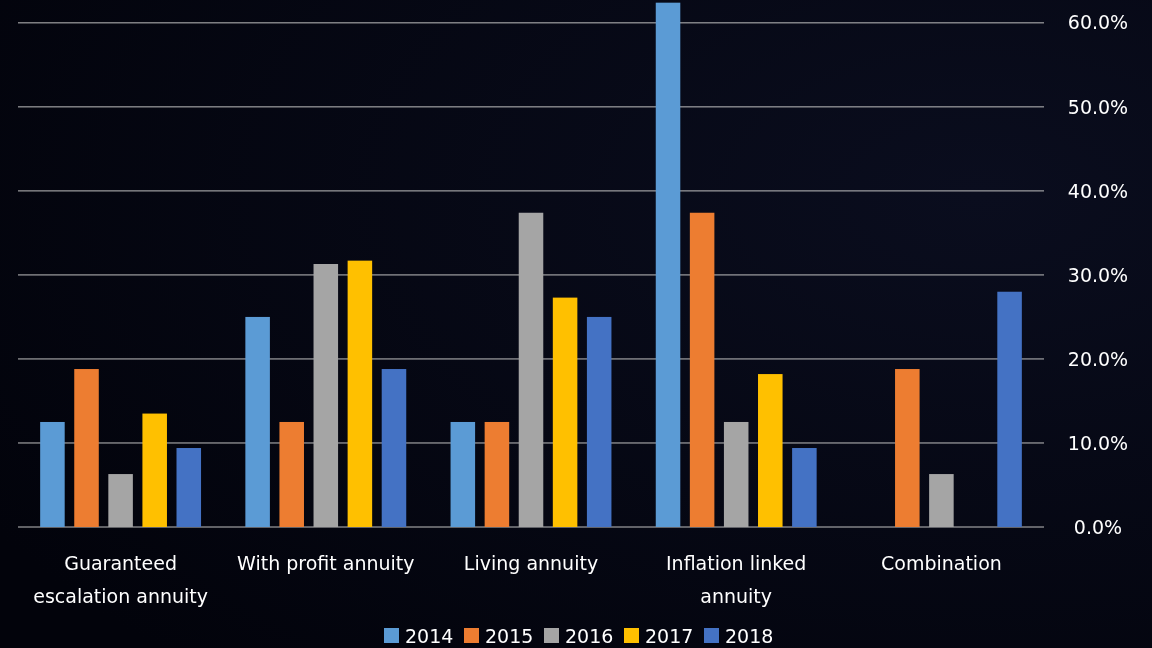 This screenshot has height=648, width=1152. Describe the element at coordinates (326, 563) in the screenshot. I see `x-tick-label: With profit annuity` at that location.